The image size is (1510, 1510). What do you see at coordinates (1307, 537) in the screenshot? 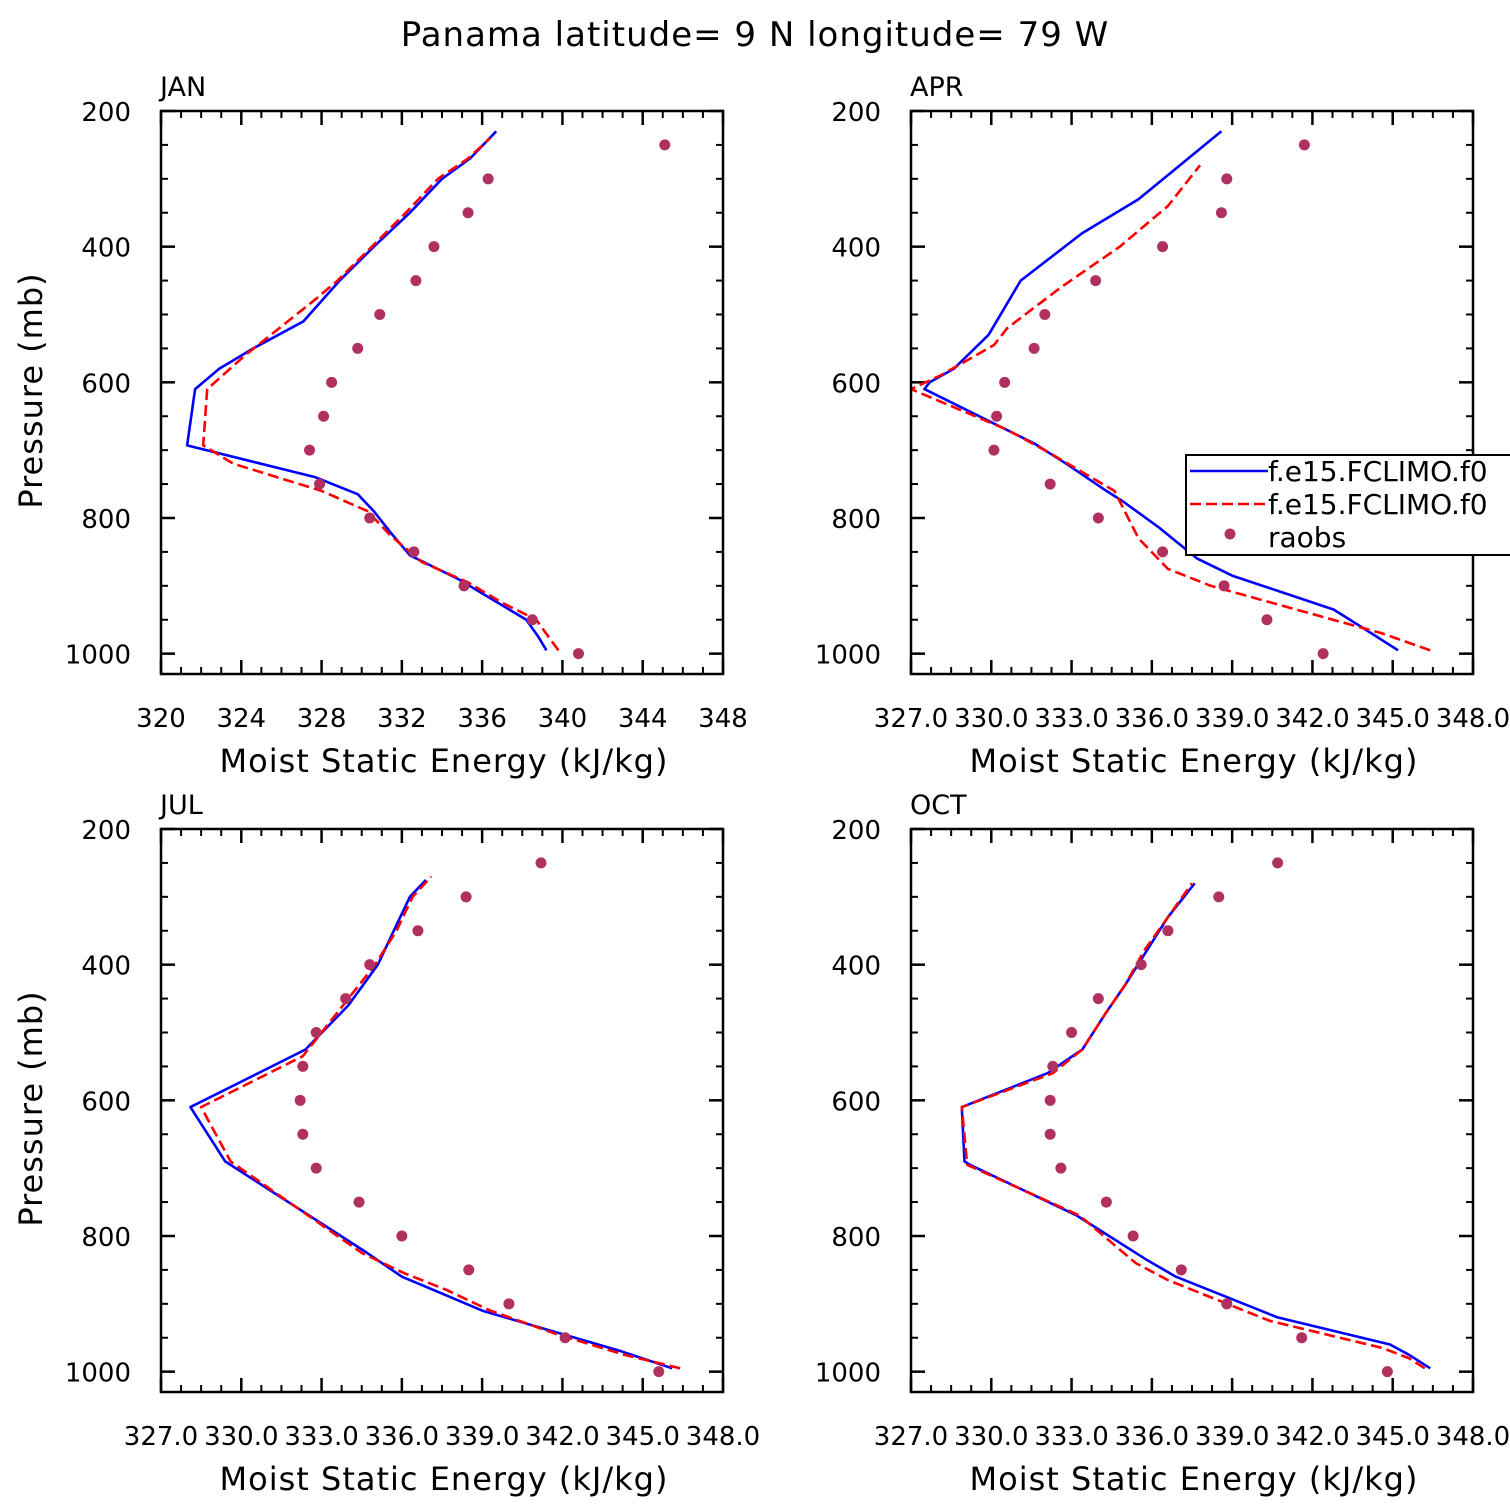
I see `legend-label: raobs` at bounding box center [1307, 537].